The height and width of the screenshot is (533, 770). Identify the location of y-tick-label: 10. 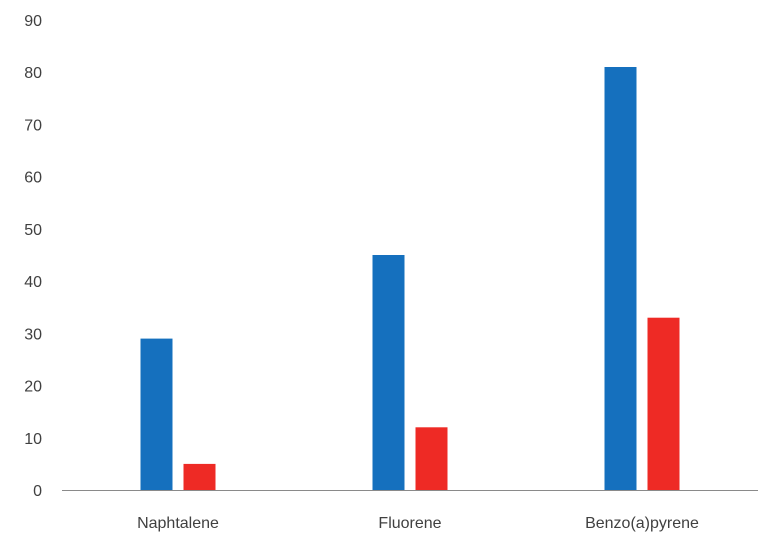
(33, 439).